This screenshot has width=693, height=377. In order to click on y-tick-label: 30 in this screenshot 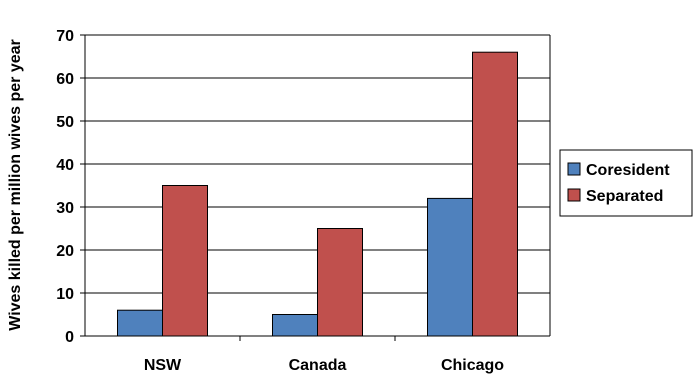, I will do `click(65, 208)`.